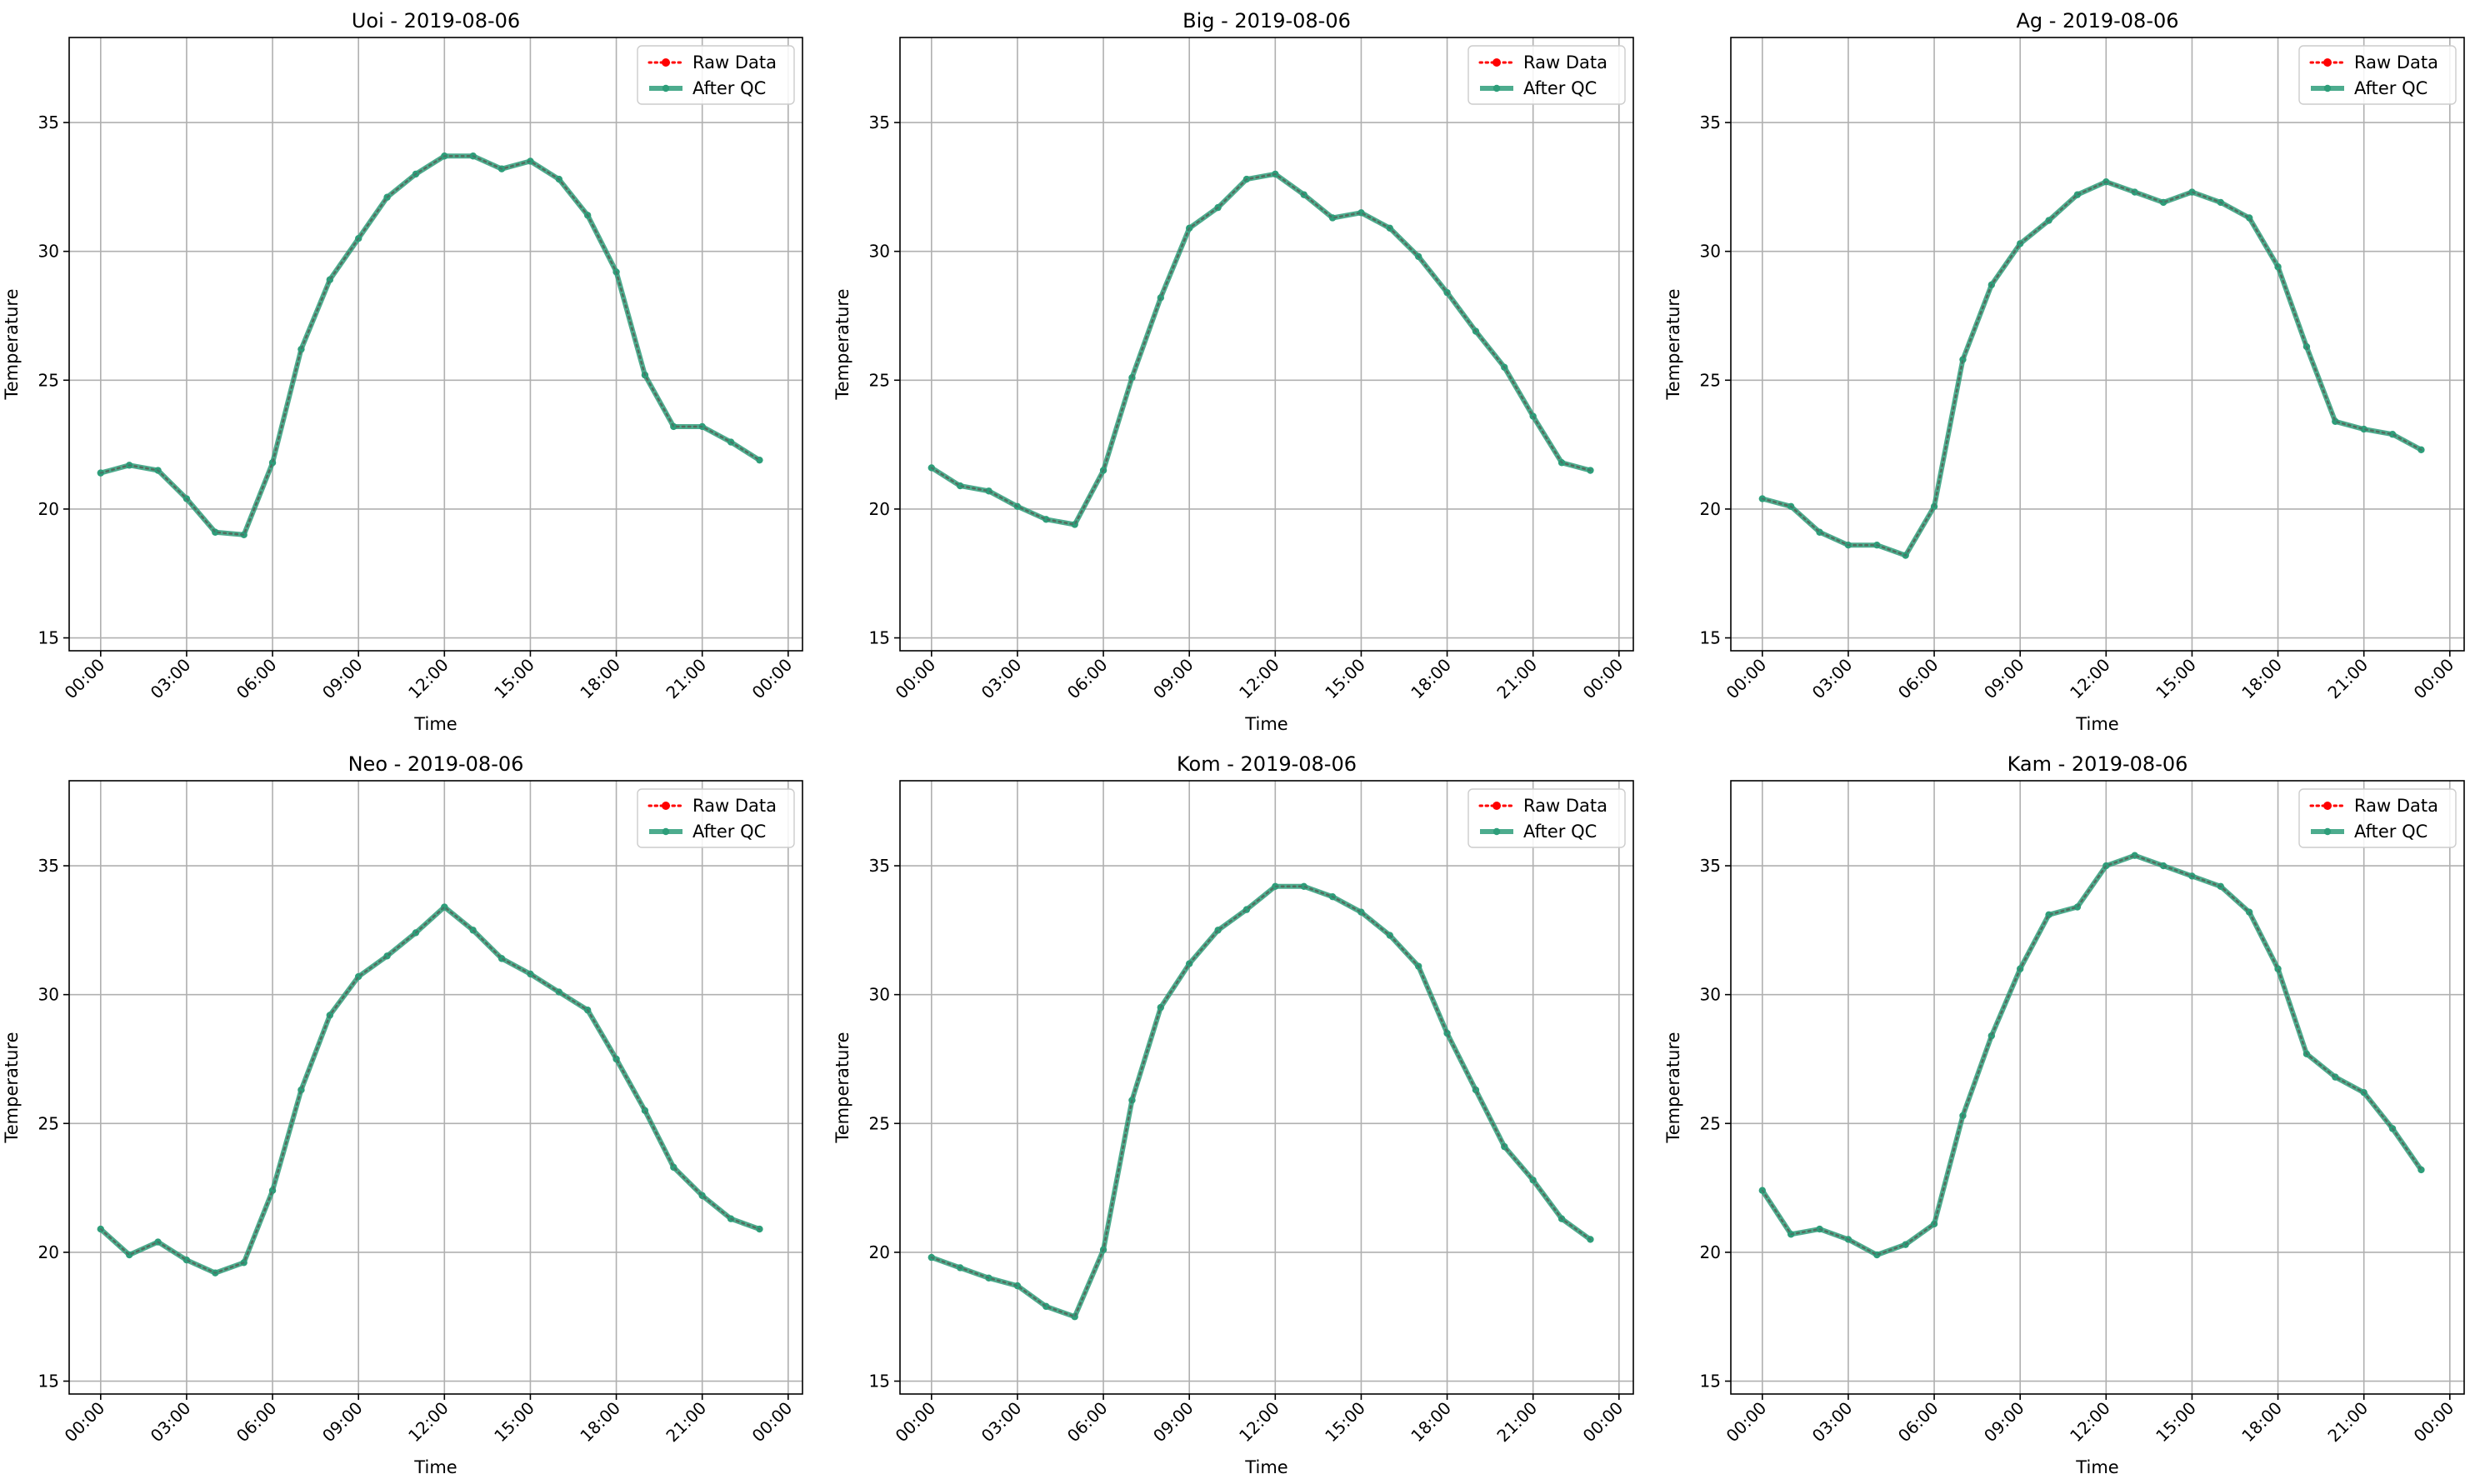  What do you see at coordinates (435, 1467) in the screenshot?
I see `chart-3-x-axis-label: Time` at bounding box center [435, 1467].